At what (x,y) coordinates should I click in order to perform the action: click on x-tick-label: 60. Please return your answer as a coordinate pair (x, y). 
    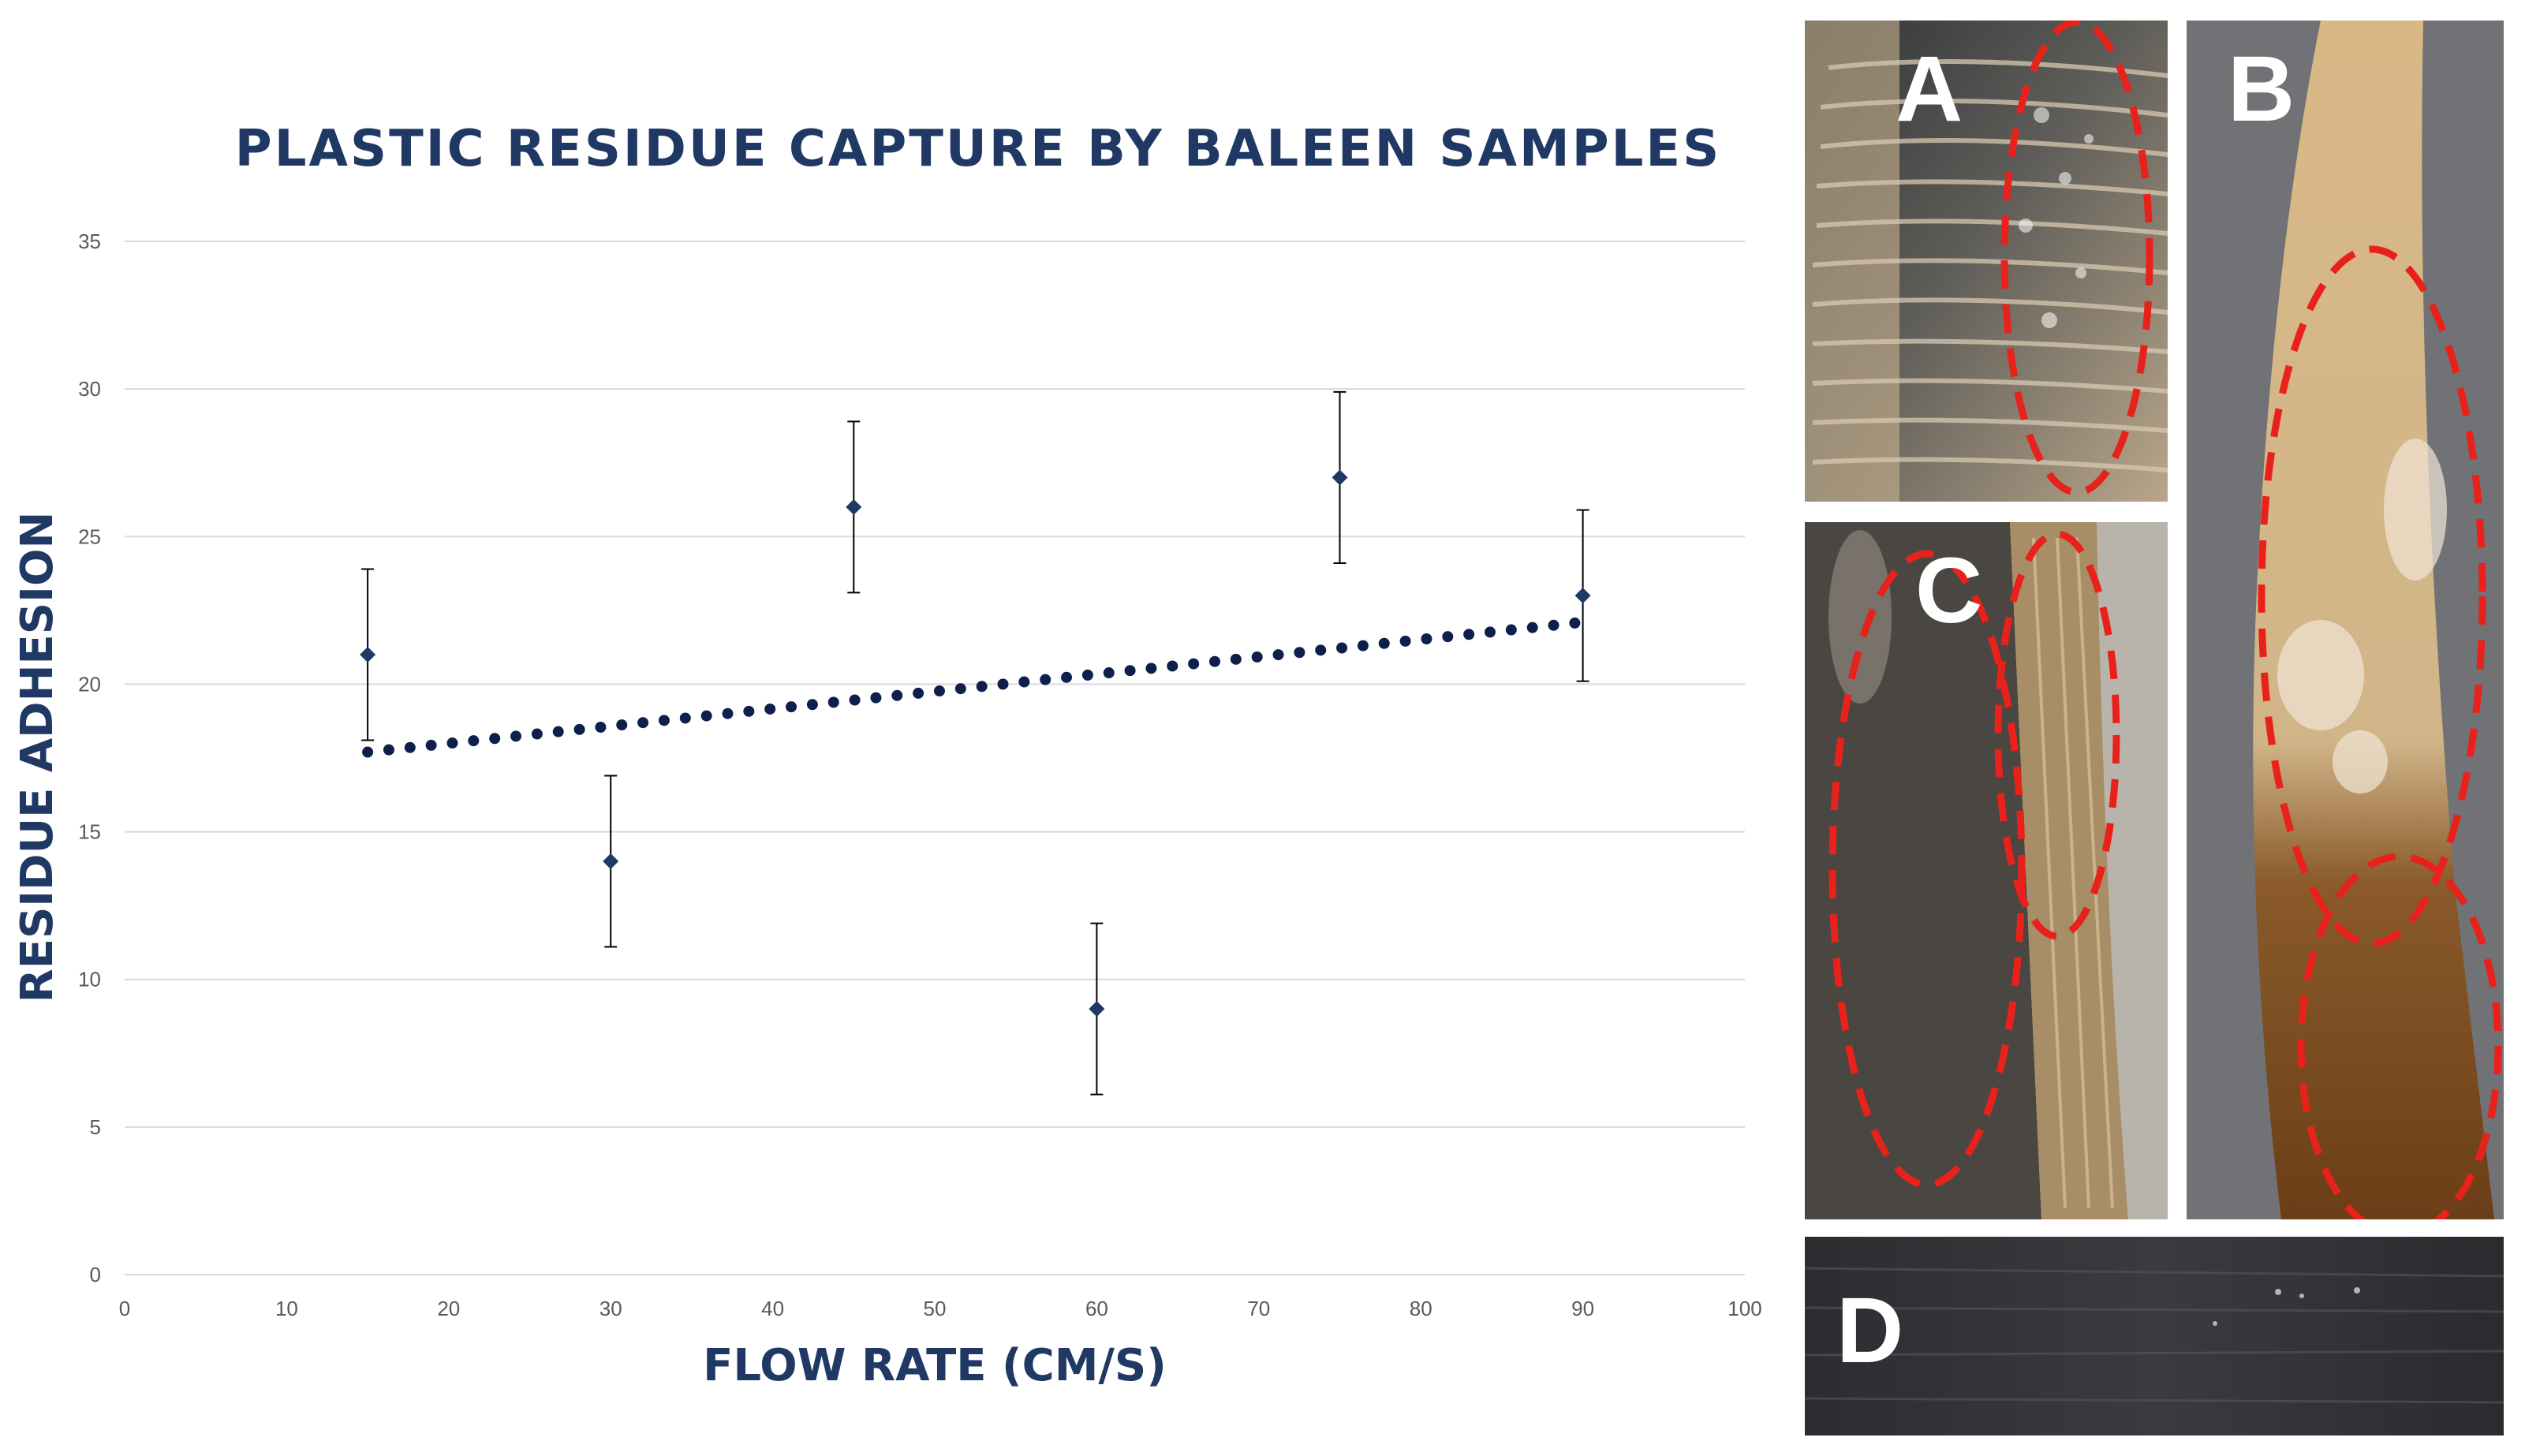
    Looking at the image, I should click on (1096, 1308).